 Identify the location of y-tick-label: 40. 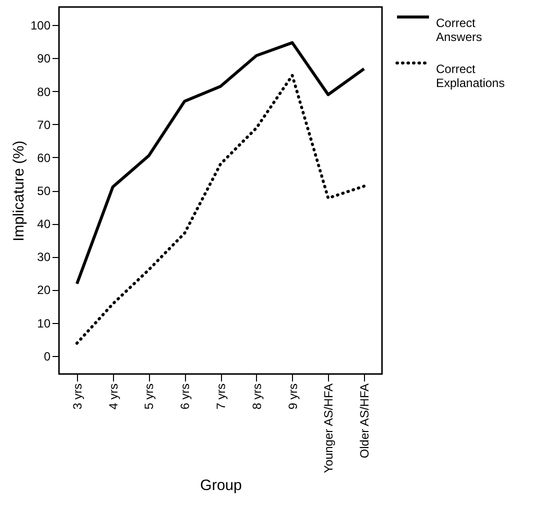
(44, 224).